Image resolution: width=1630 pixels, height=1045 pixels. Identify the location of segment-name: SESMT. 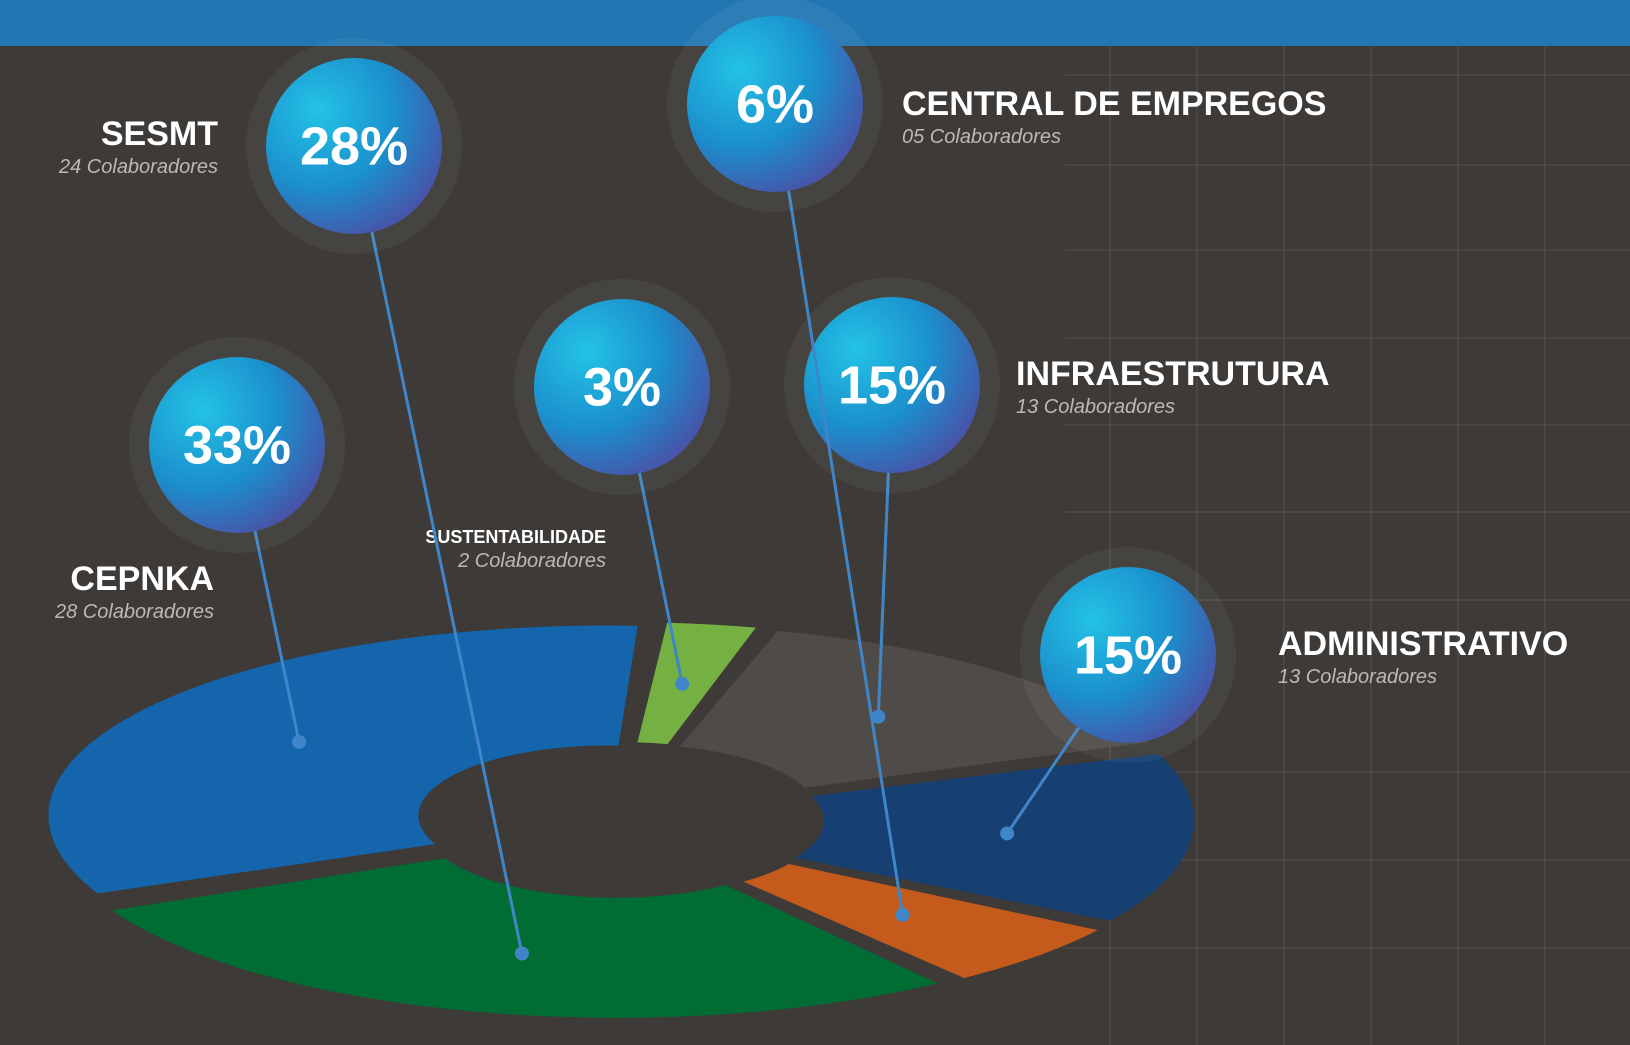
(159, 134).